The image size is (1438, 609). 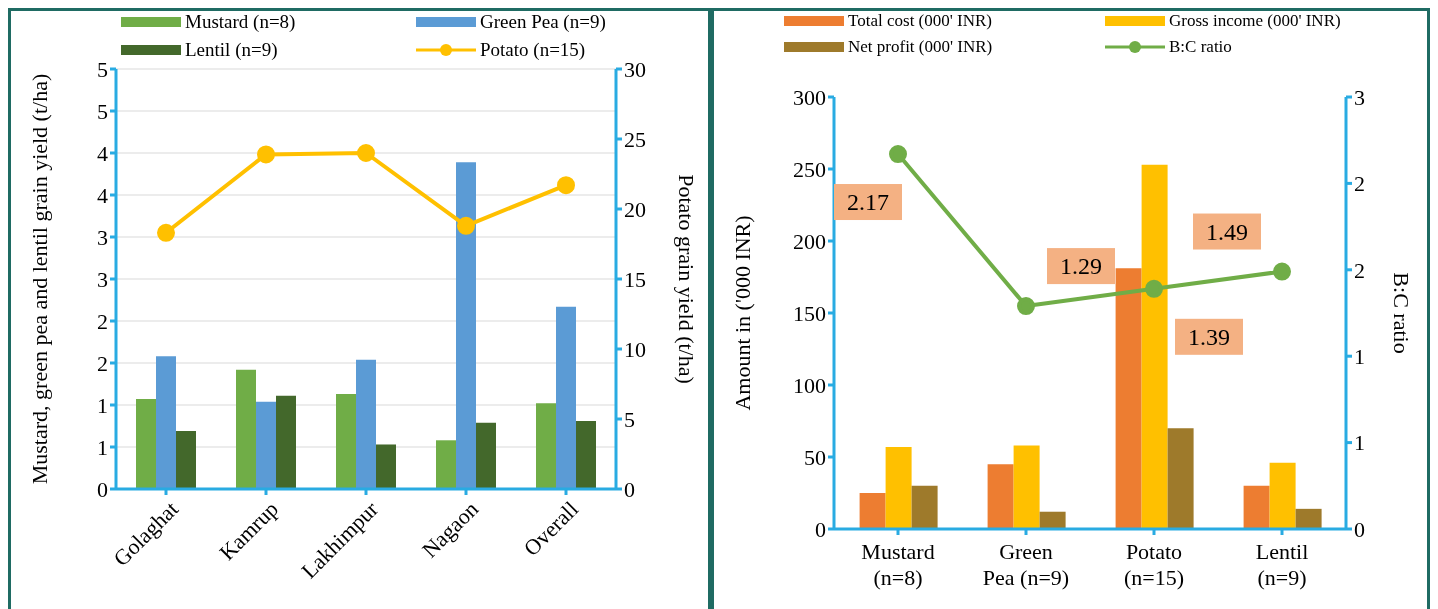 I want to click on y2-tick-label: 3, so click(x=1360, y=97).